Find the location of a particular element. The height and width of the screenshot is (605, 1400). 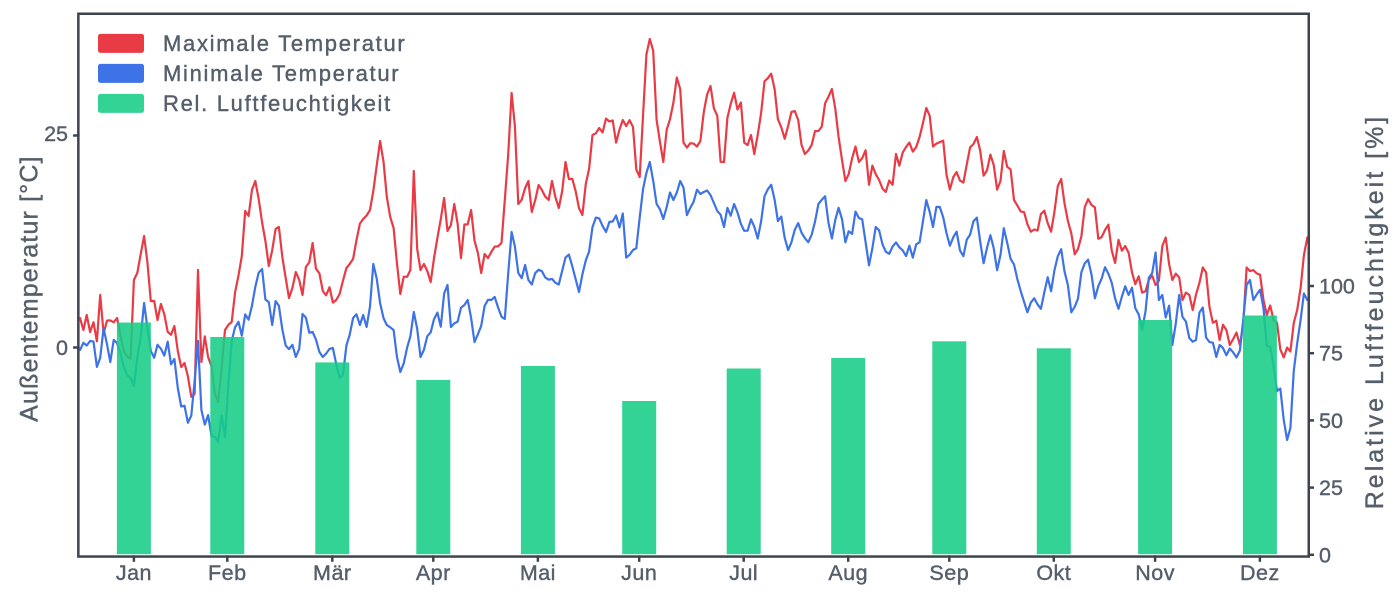

svg-text: Jul is located at coordinates (743, 573).